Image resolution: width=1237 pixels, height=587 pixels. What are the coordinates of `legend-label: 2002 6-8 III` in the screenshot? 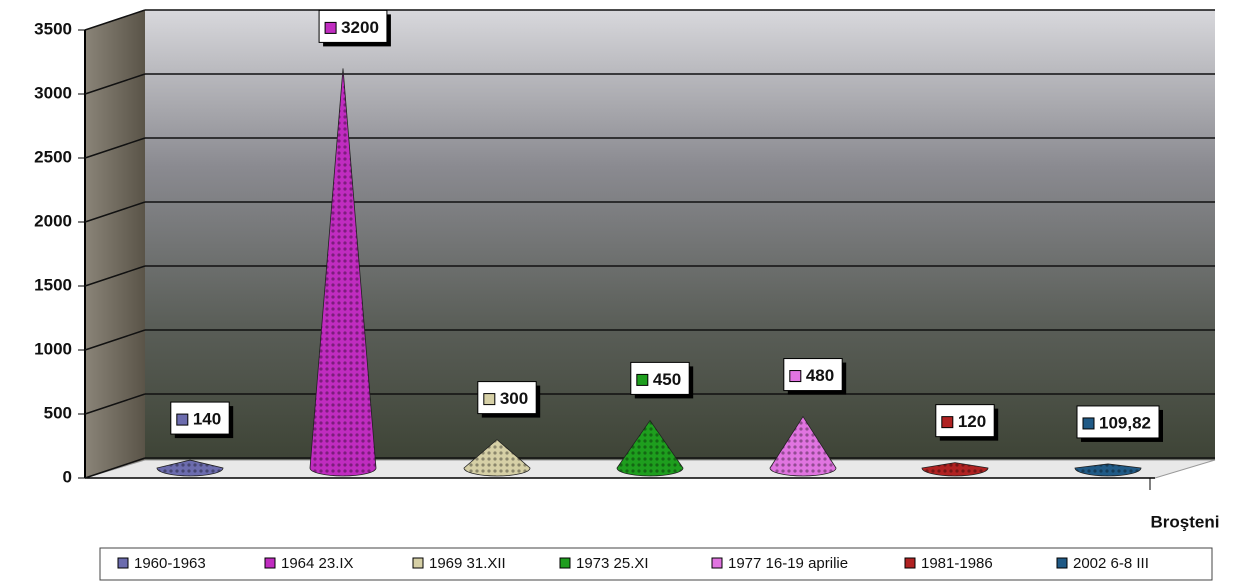 It's located at (1111, 563).